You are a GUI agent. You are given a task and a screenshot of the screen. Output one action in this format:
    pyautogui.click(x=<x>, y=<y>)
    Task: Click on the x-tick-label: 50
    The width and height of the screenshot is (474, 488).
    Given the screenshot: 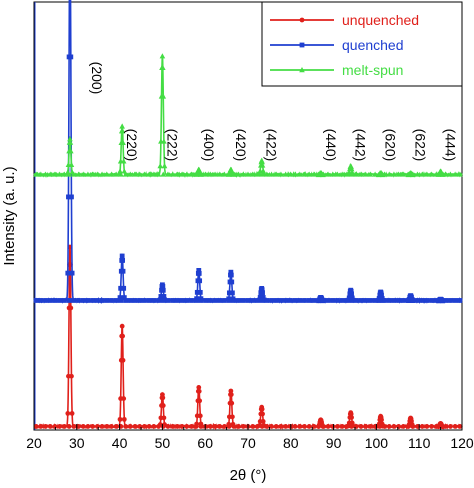 What is the action you would take?
    pyautogui.click(x=163, y=443)
    